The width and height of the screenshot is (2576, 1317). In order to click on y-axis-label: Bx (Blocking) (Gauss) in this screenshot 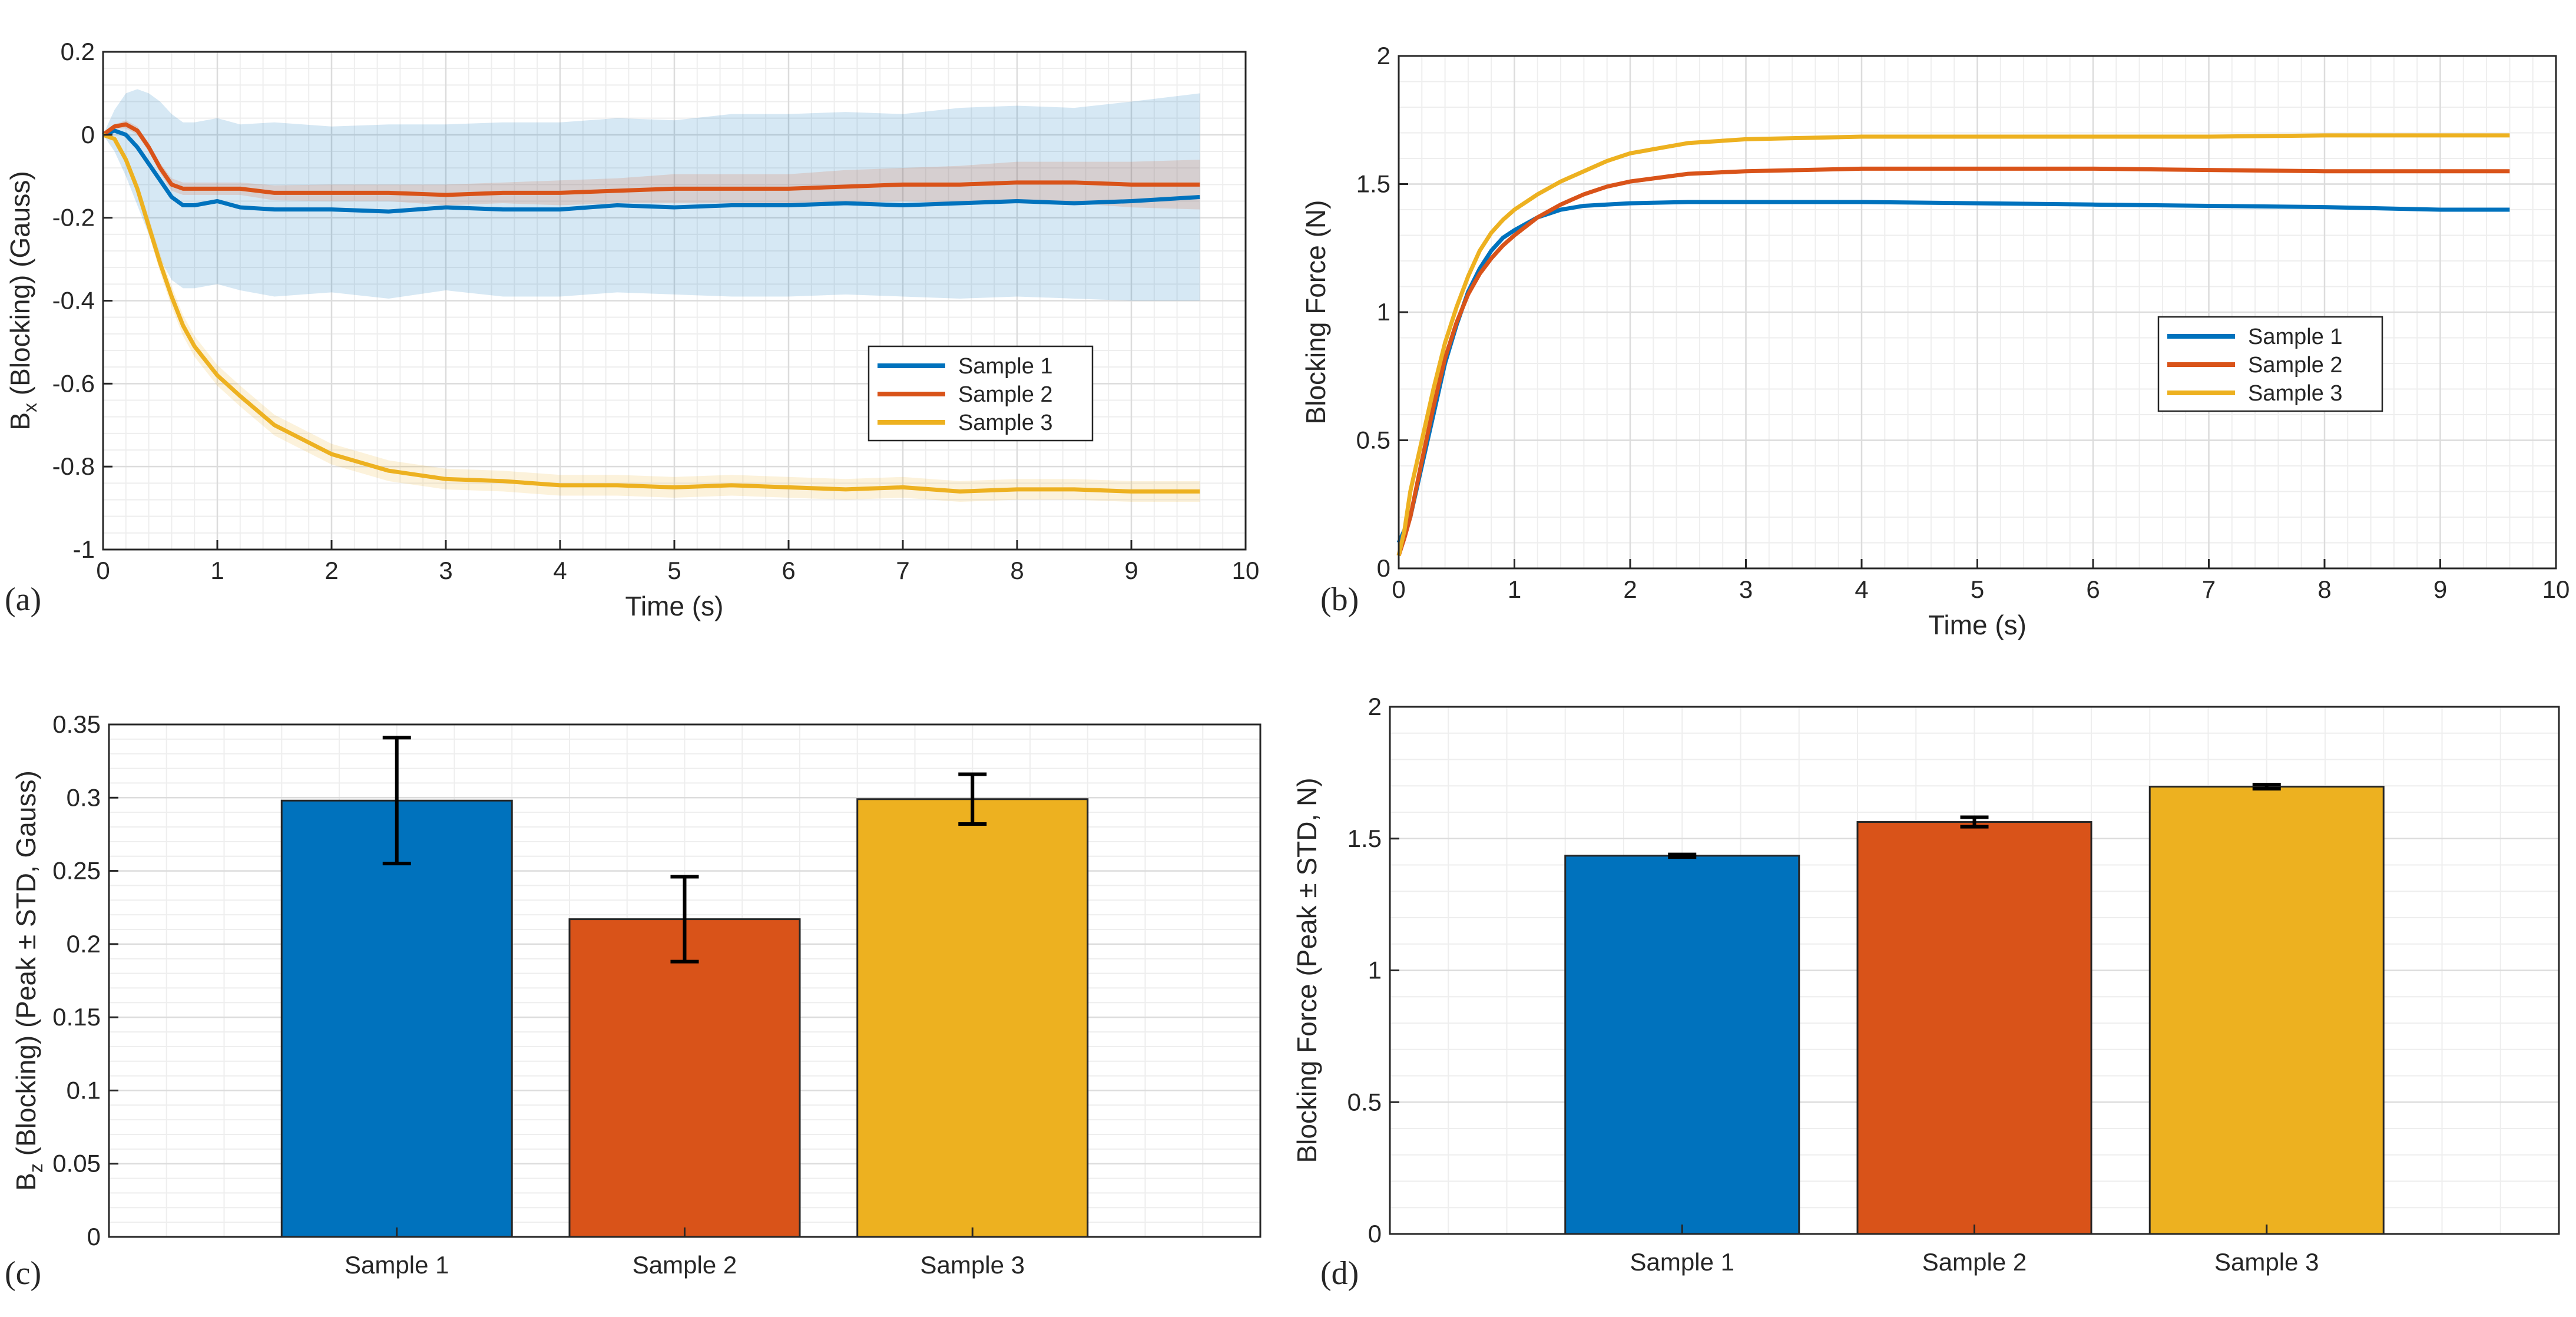, I will do `click(23, 300)`.